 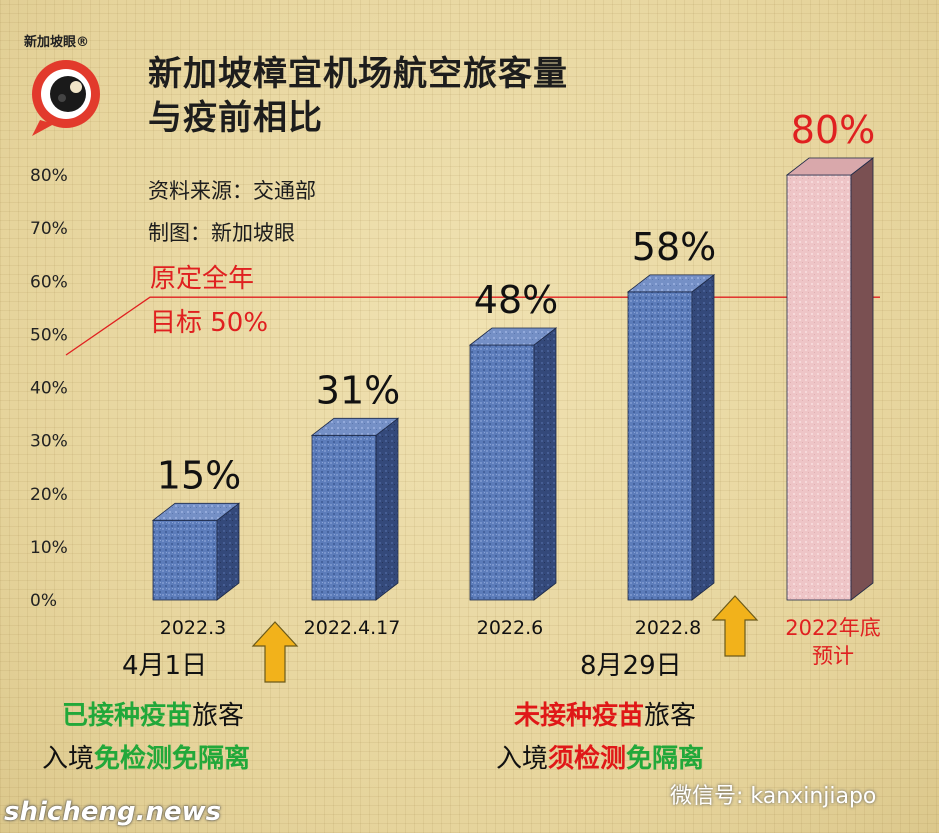 I want to click on category-label: 2022.6, so click(x=510, y=628).